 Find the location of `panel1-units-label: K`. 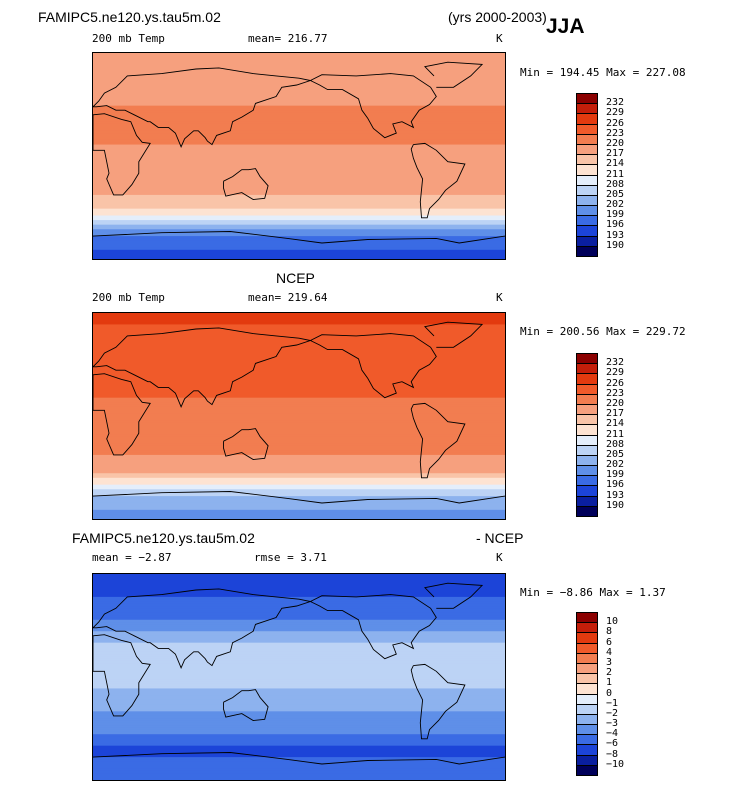

panel1-units-label: K is located at coordinates (499, 38).